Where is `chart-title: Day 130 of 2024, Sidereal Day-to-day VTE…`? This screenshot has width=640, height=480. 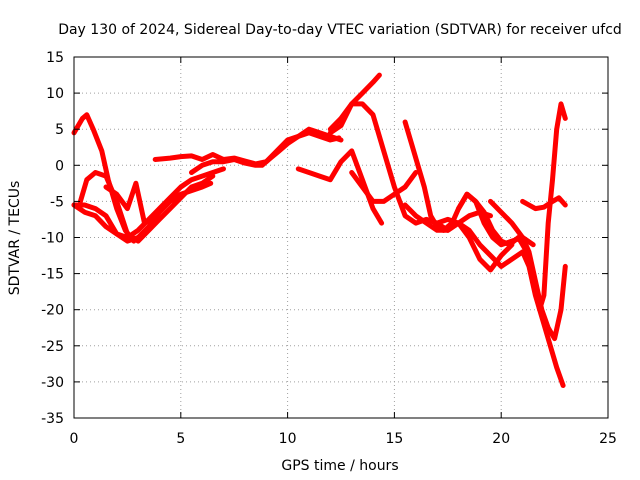 chart-title: Day 130 of 2024, Sidereal Day-to-day VTE… is located at coordinates (340, 30).